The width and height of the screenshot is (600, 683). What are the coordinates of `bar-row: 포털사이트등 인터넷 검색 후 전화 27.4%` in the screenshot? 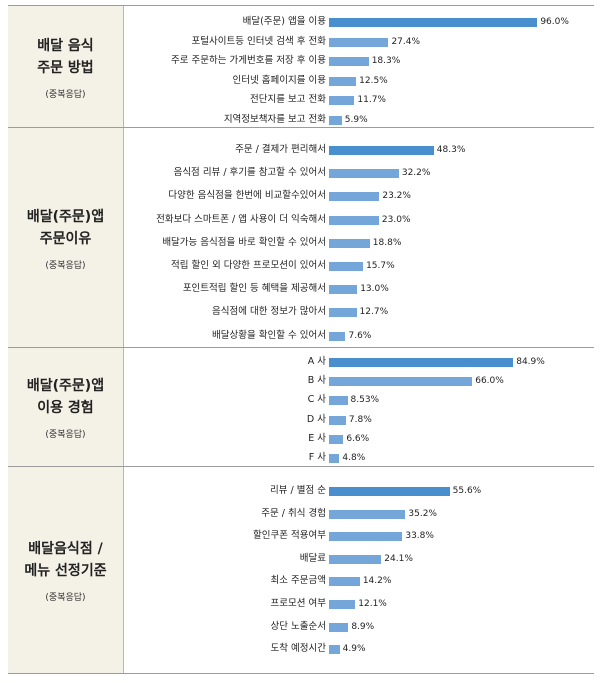 It's located at (301, 42).